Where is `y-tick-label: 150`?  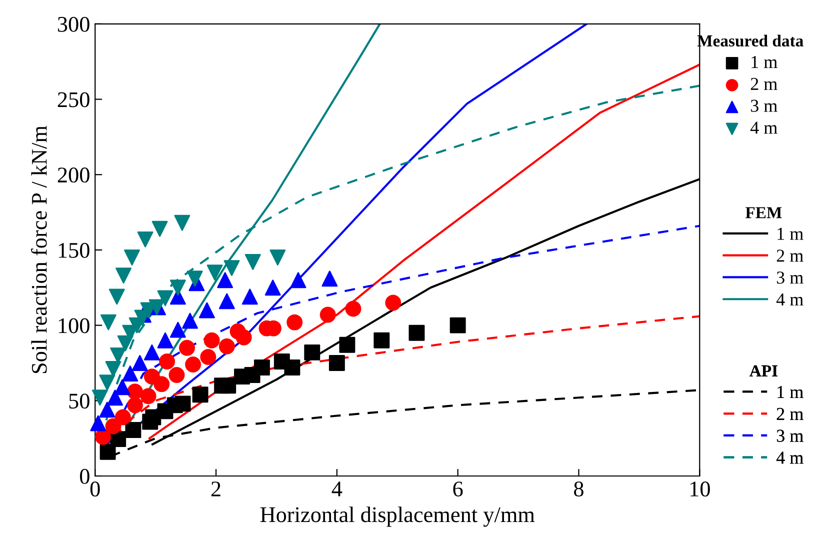 y-tick-label: 150 is located at coordinates (74, 250).